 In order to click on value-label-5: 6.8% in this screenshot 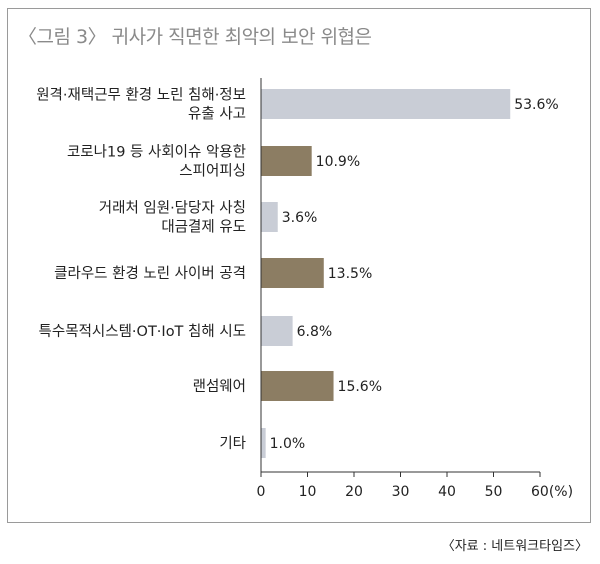, I will do `click(315, 332)`.